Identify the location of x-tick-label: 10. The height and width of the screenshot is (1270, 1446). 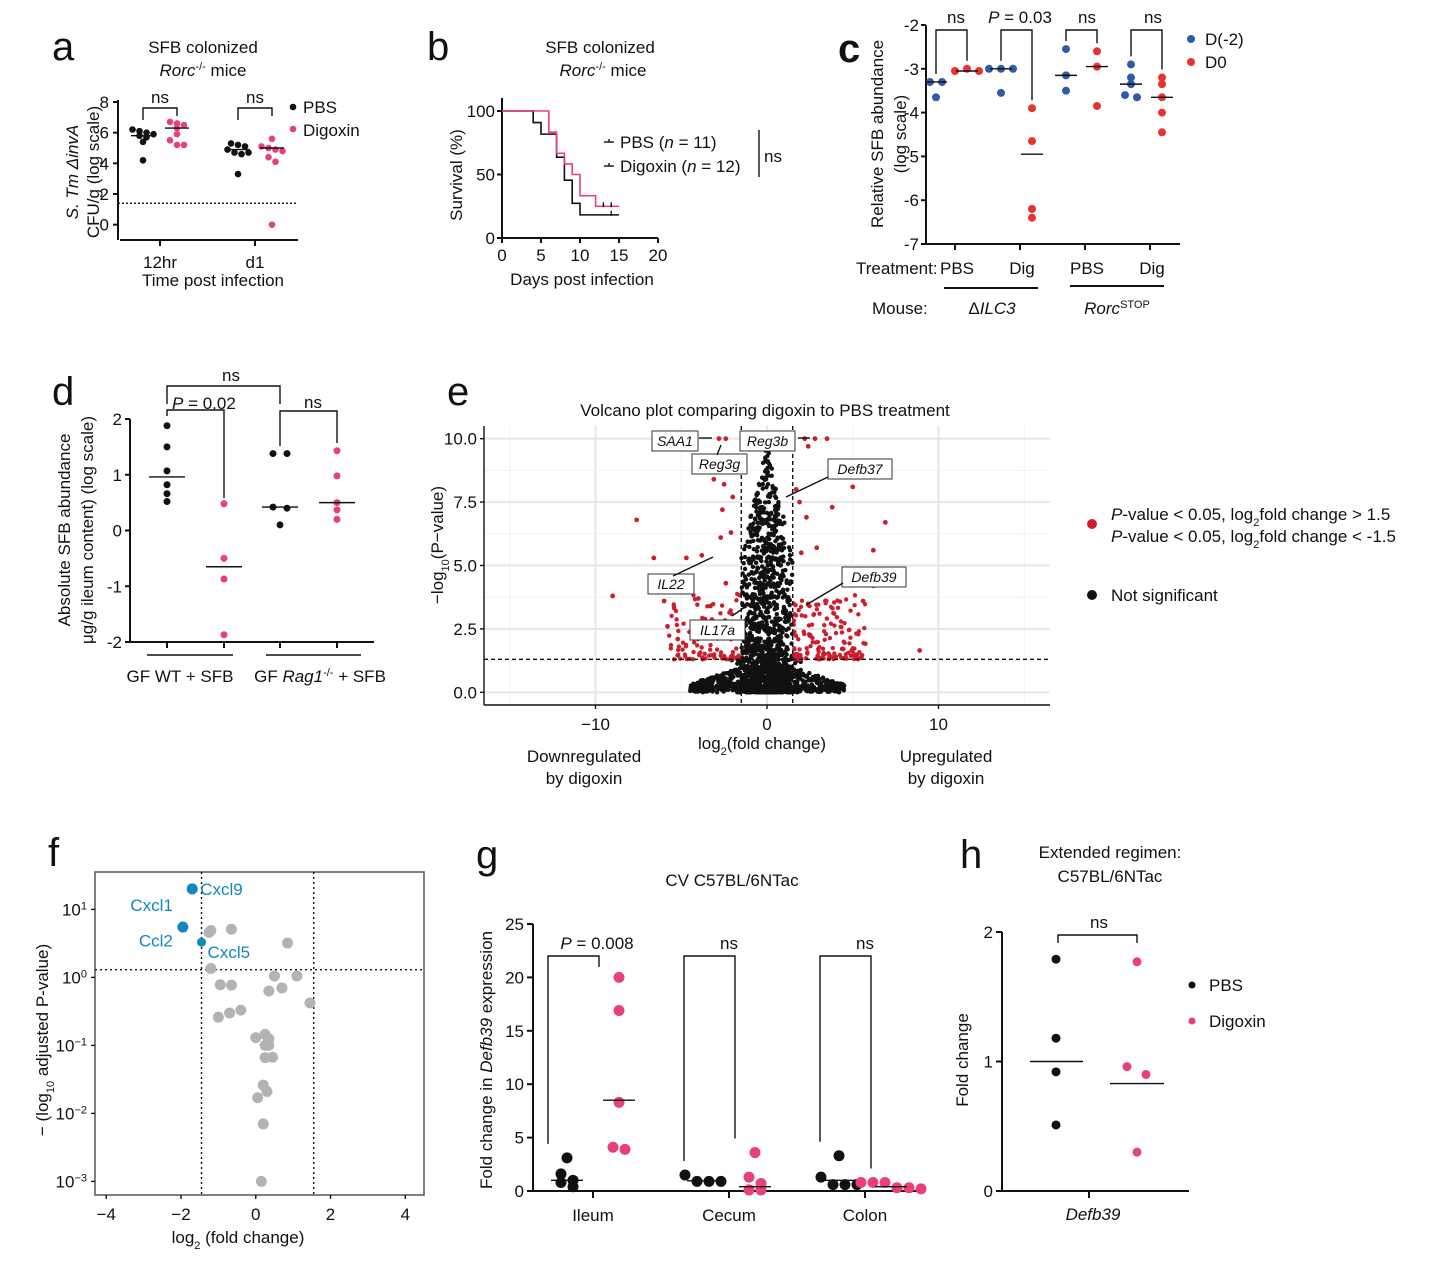
(938, 724).